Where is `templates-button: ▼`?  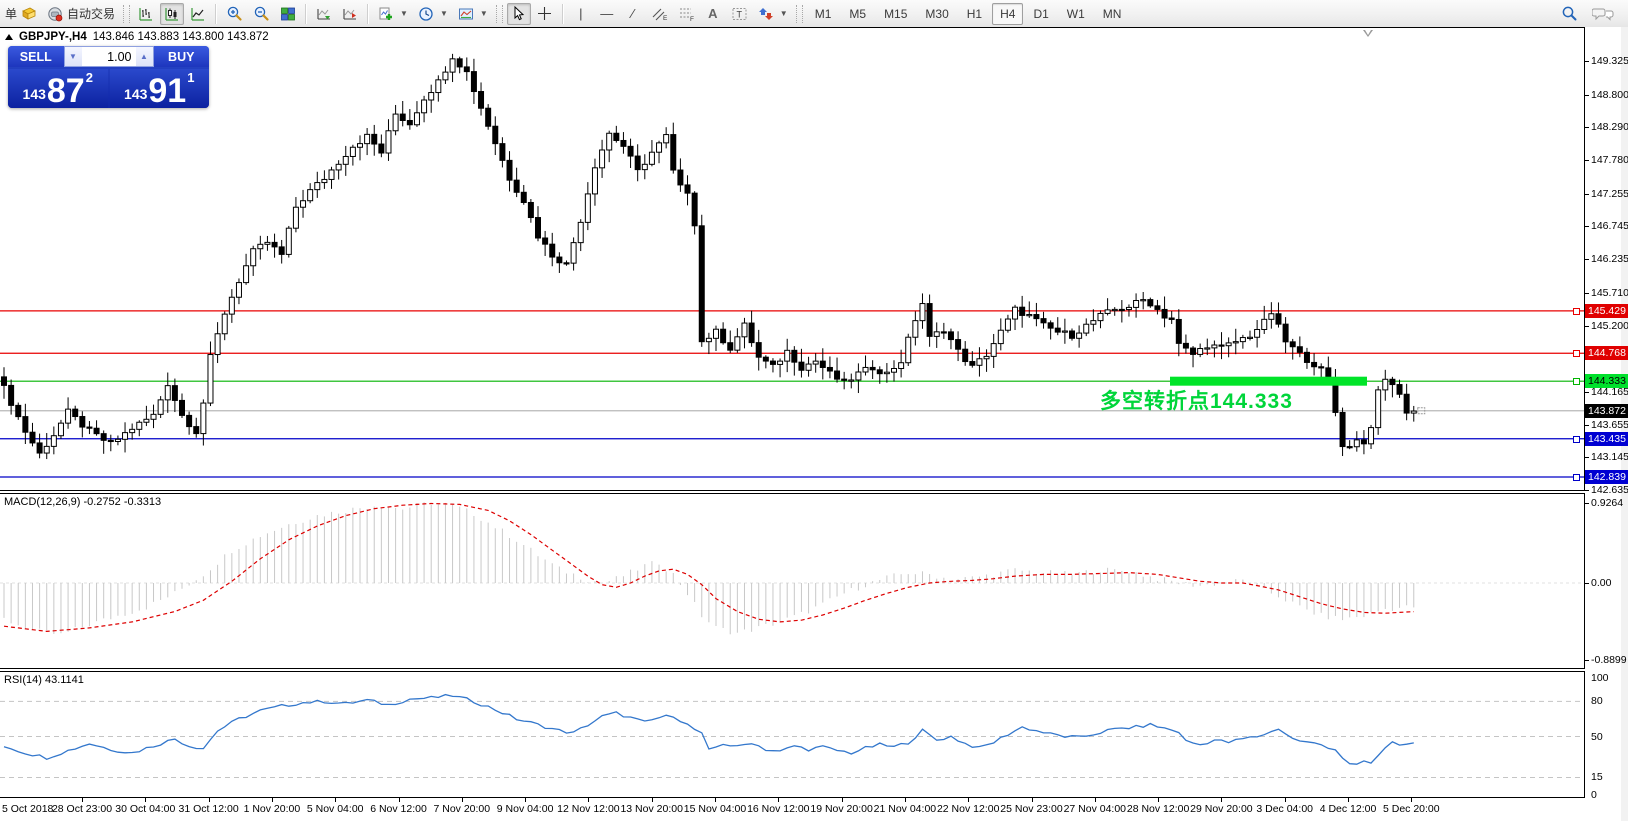 templates-button: ▼ is located at coordinates (473, 14).